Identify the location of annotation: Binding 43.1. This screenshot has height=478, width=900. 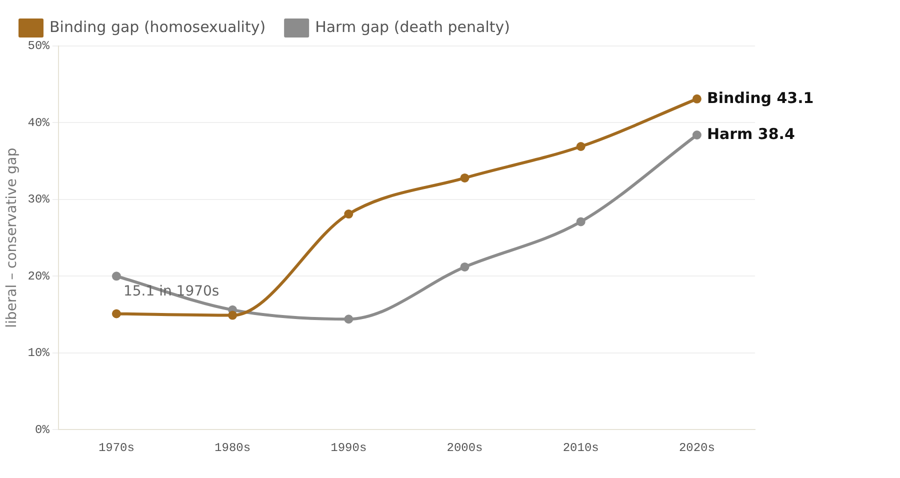
(760, 97).